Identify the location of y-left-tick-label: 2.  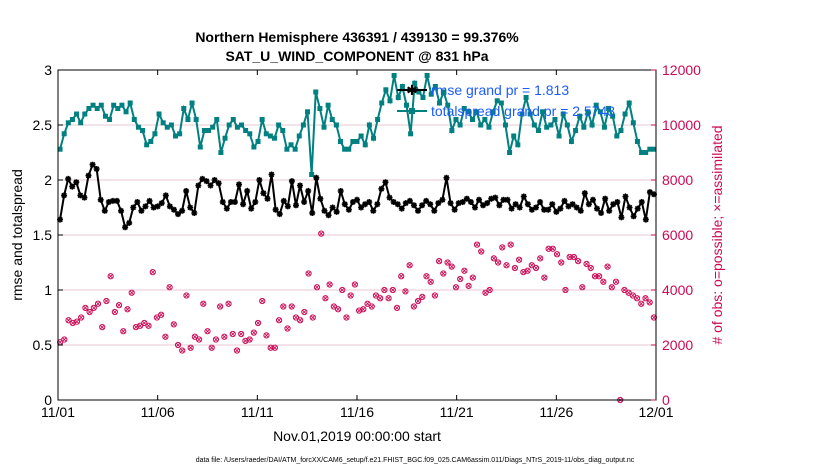
(48, 180).